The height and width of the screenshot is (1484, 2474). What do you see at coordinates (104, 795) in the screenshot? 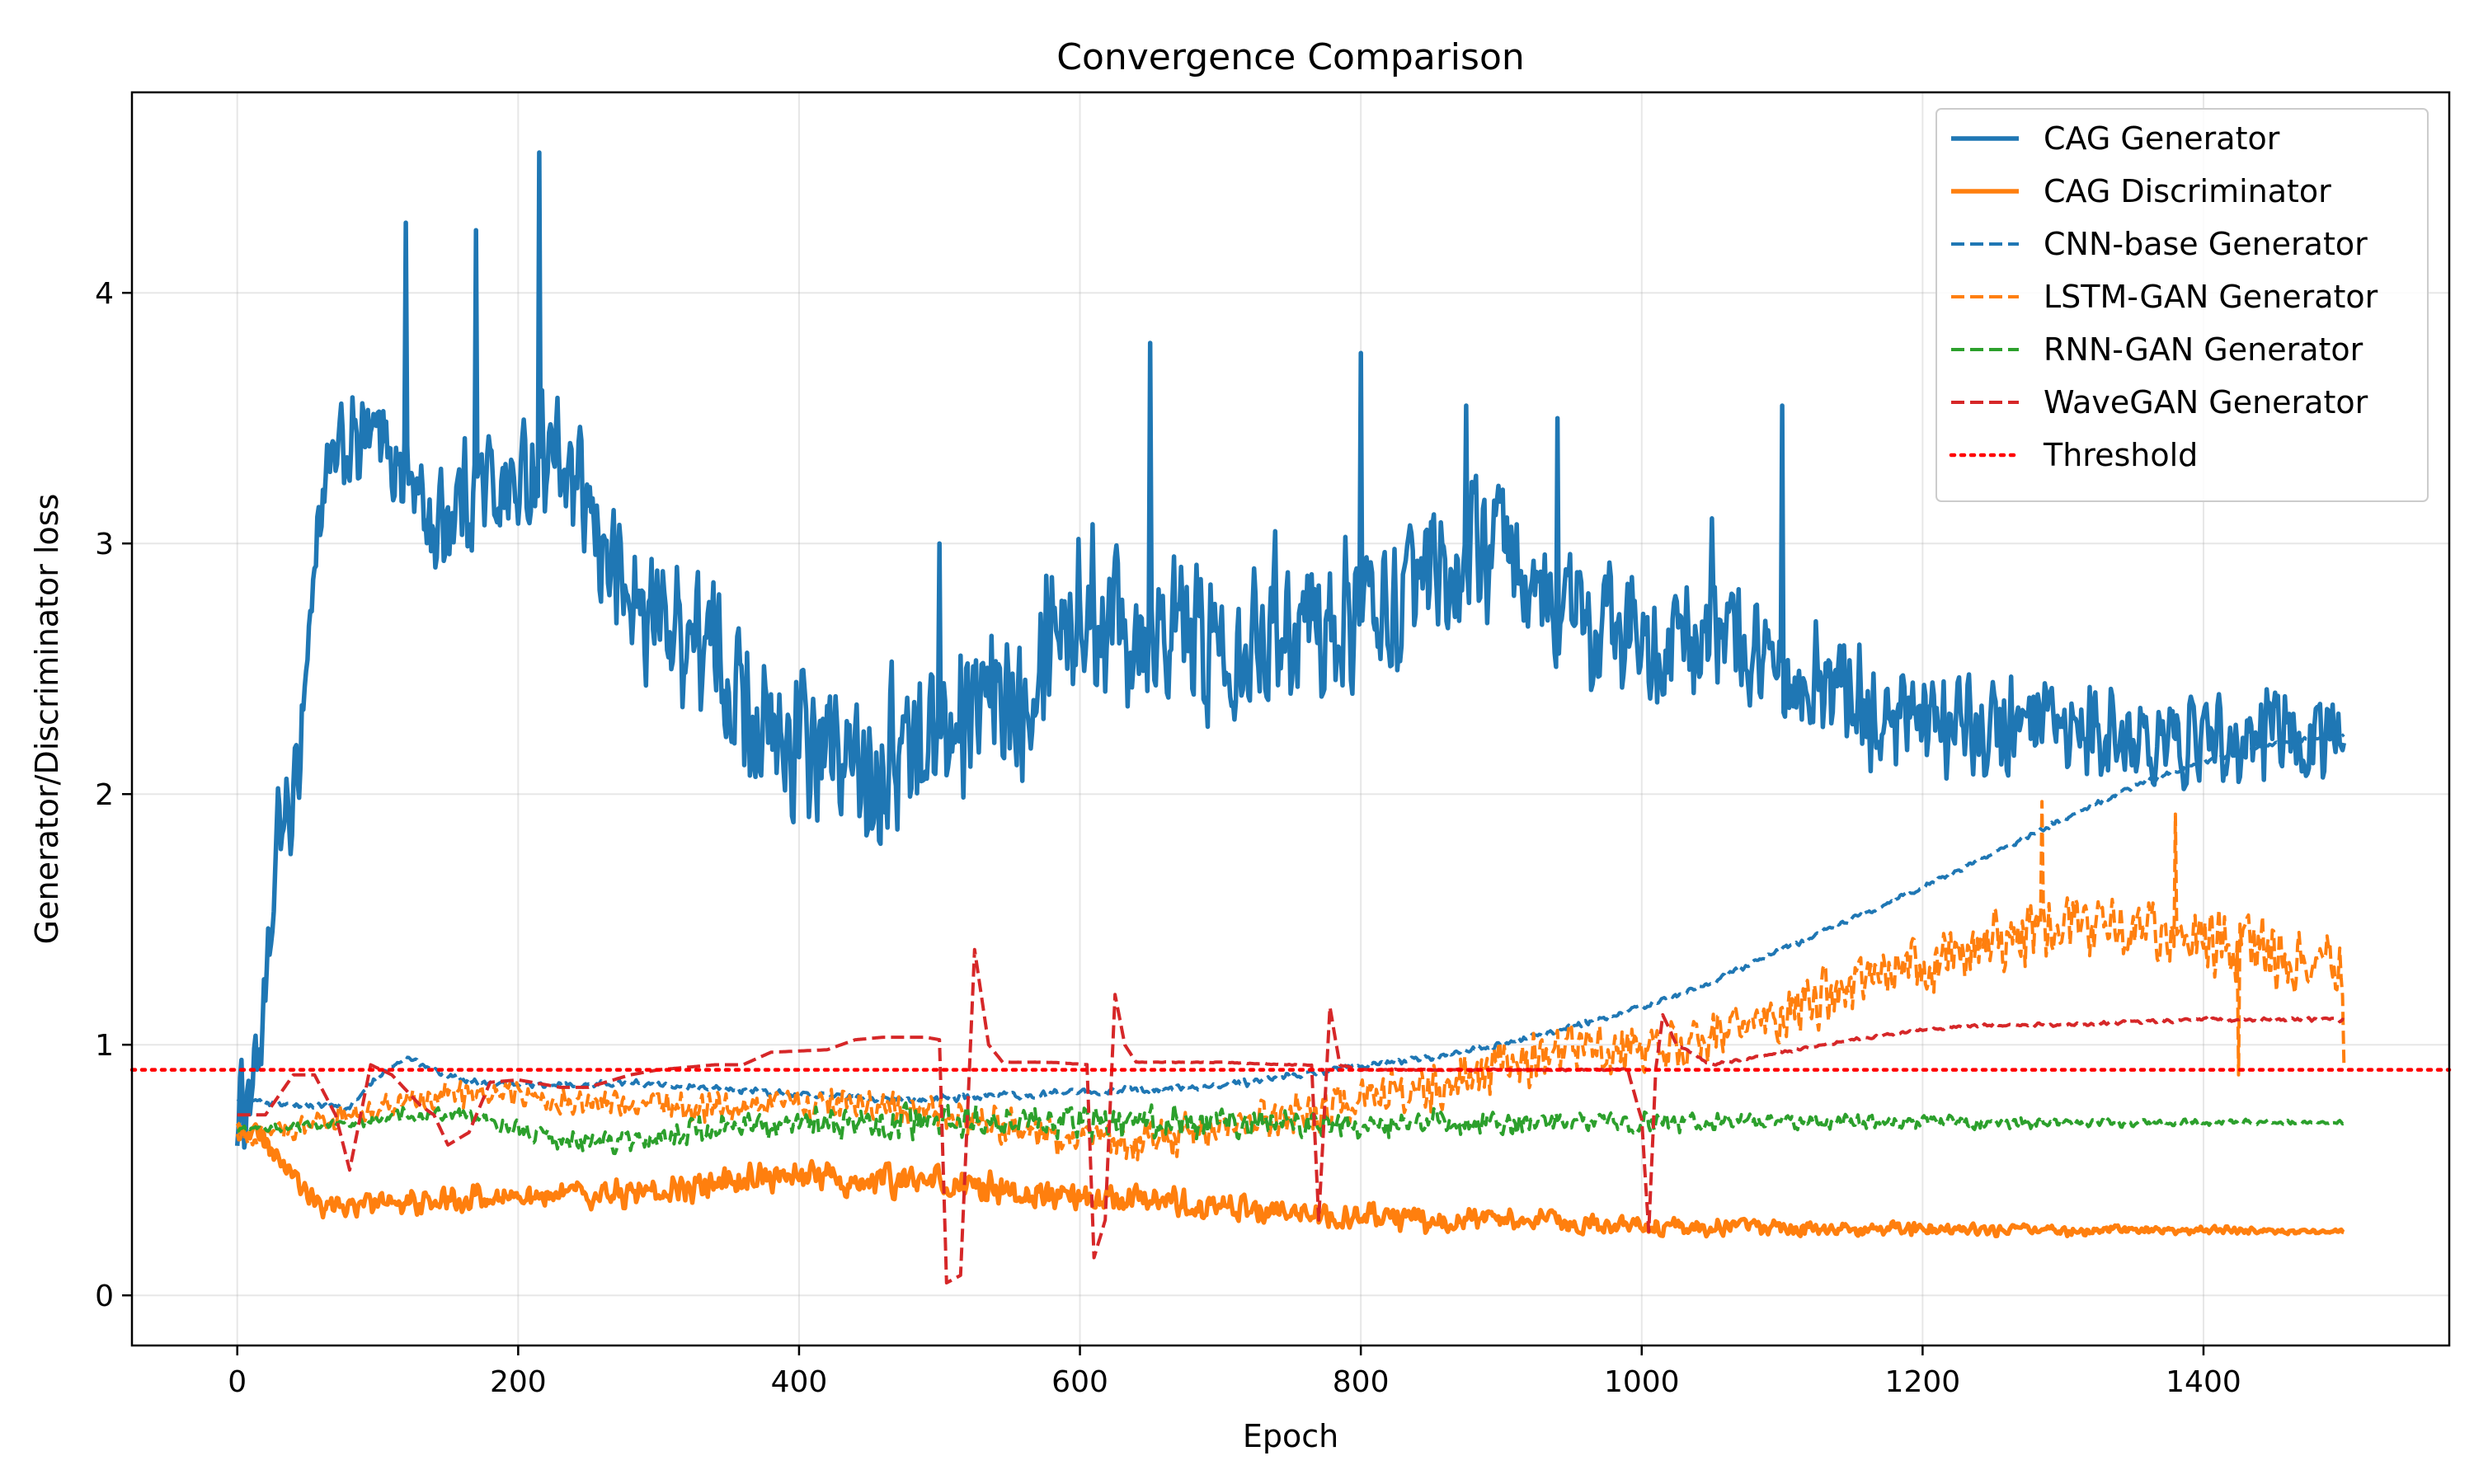
I see `y-tick-label: 2` at bounding box center [104, 795].